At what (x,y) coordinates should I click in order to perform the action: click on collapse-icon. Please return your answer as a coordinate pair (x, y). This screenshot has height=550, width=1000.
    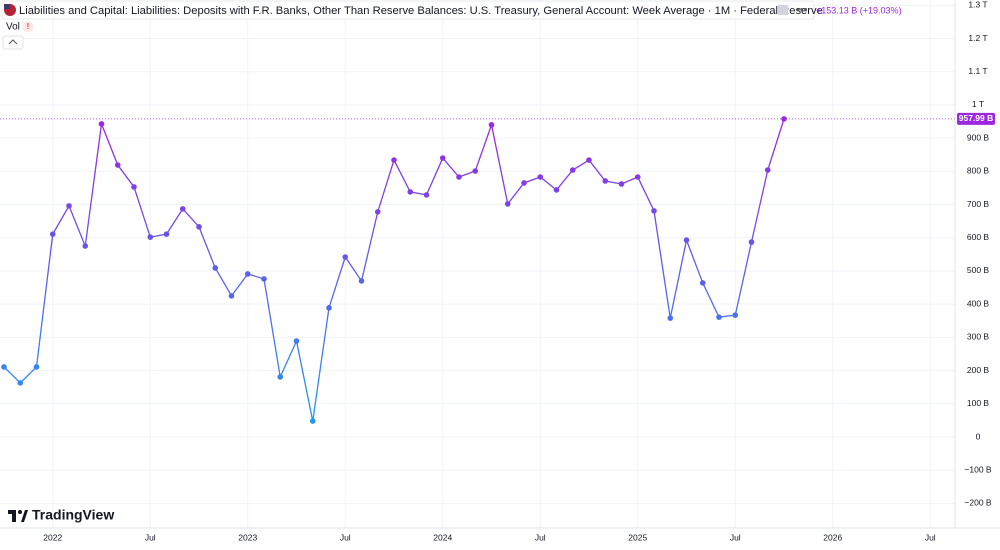
    Looking at the image, I should click on (13, 42).